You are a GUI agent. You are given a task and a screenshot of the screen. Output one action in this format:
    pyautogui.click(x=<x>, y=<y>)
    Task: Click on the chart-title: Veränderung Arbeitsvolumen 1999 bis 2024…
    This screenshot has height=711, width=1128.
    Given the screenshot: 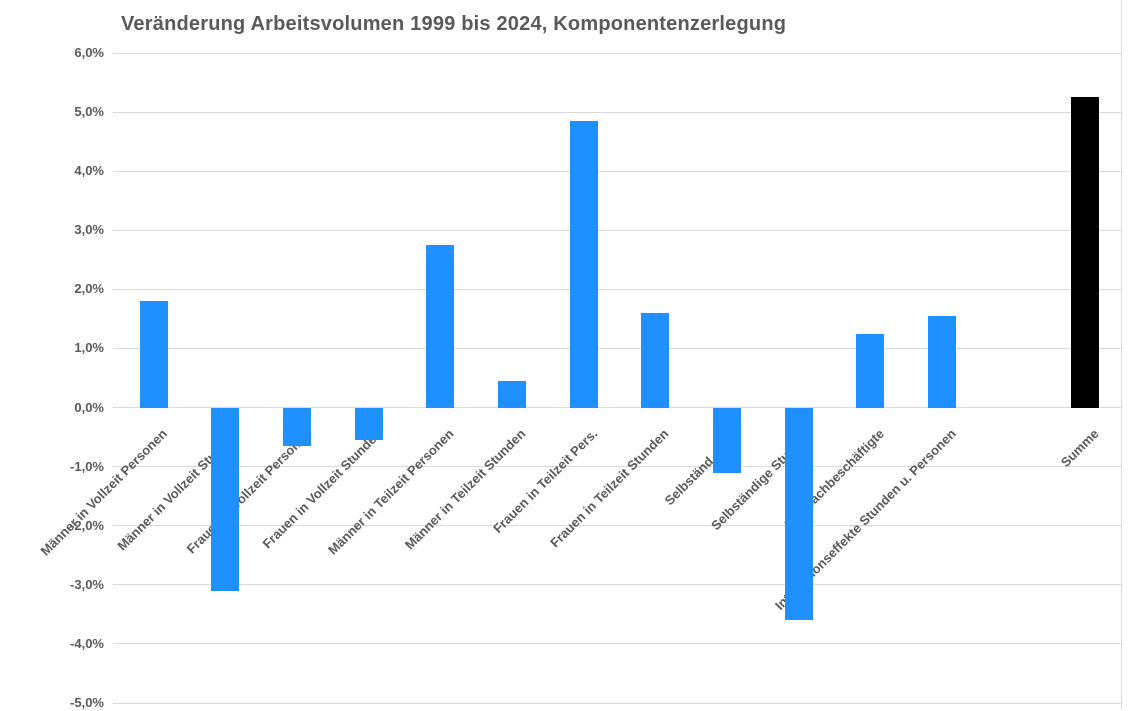 What is the action you would take?
    pyautogui.click(x=454, y=24)
    